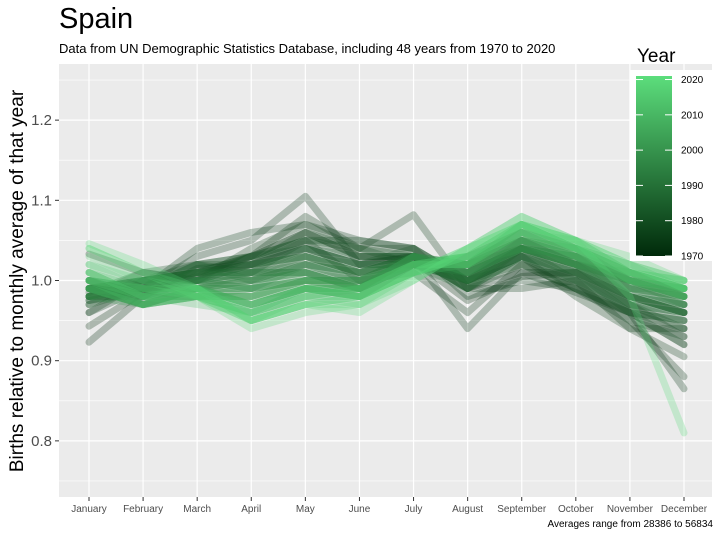 Image resolution: width=720 pixels, height=540 pixels. I want to click on series-line-1981, so click(386, 280).